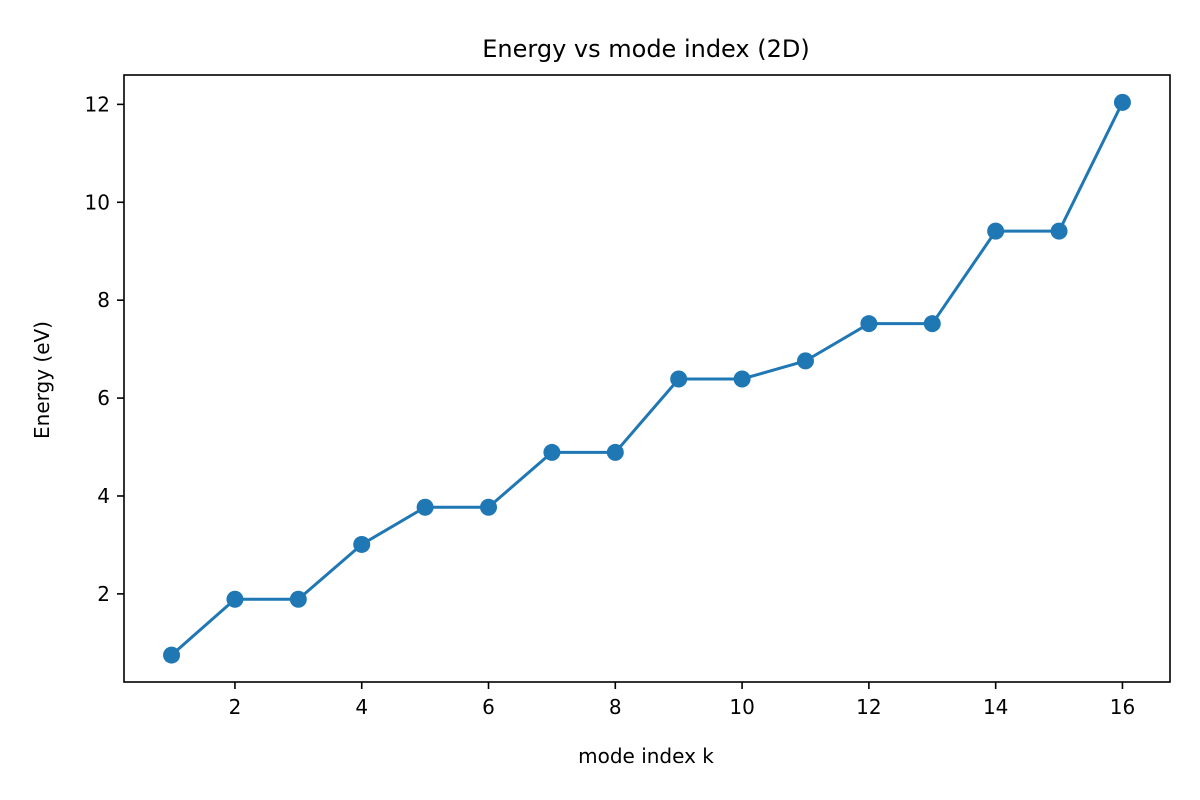 The width and height of the screenshot is (1200, 800). Describe the element at coordinates (361, 707) in the screenshot. I see `x-tick-label: 4` at that location.